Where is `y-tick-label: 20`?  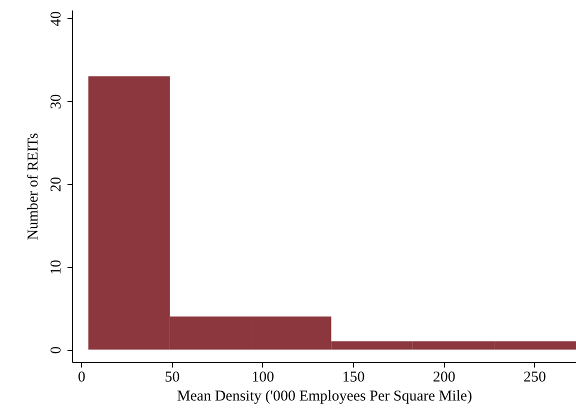
y-tick-label: 20 is located at coordinates (56, 184).